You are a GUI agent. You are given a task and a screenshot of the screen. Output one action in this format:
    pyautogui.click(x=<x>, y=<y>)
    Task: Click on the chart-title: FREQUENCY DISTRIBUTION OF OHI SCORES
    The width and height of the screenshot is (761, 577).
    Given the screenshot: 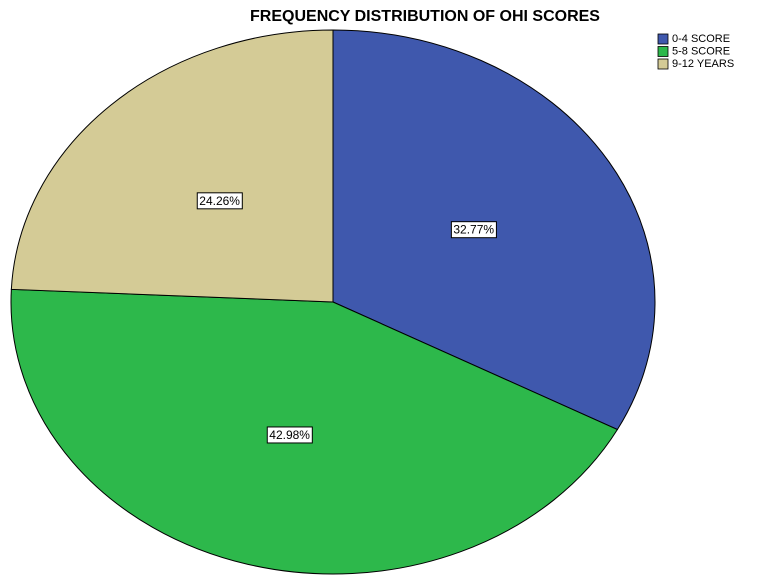 What is the action you would take?
    pyautogui.click(x=425, y=16)
    